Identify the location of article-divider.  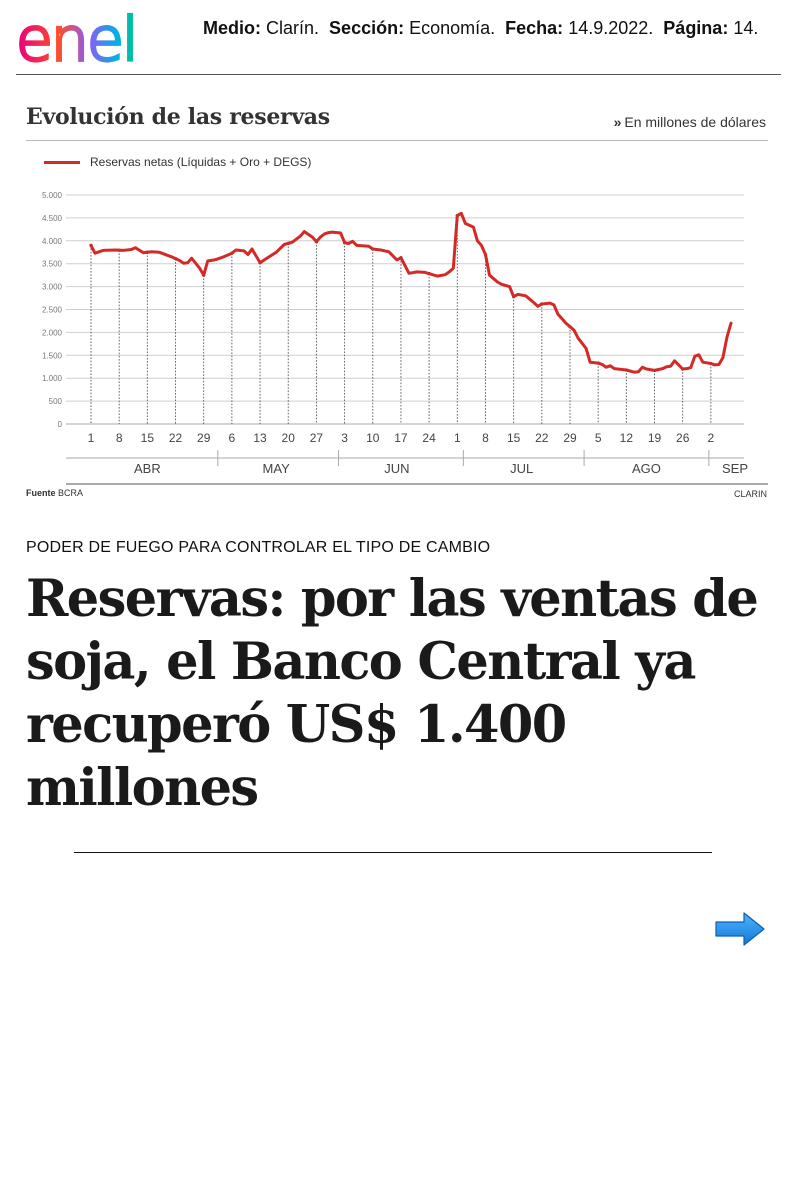
(393, 852).